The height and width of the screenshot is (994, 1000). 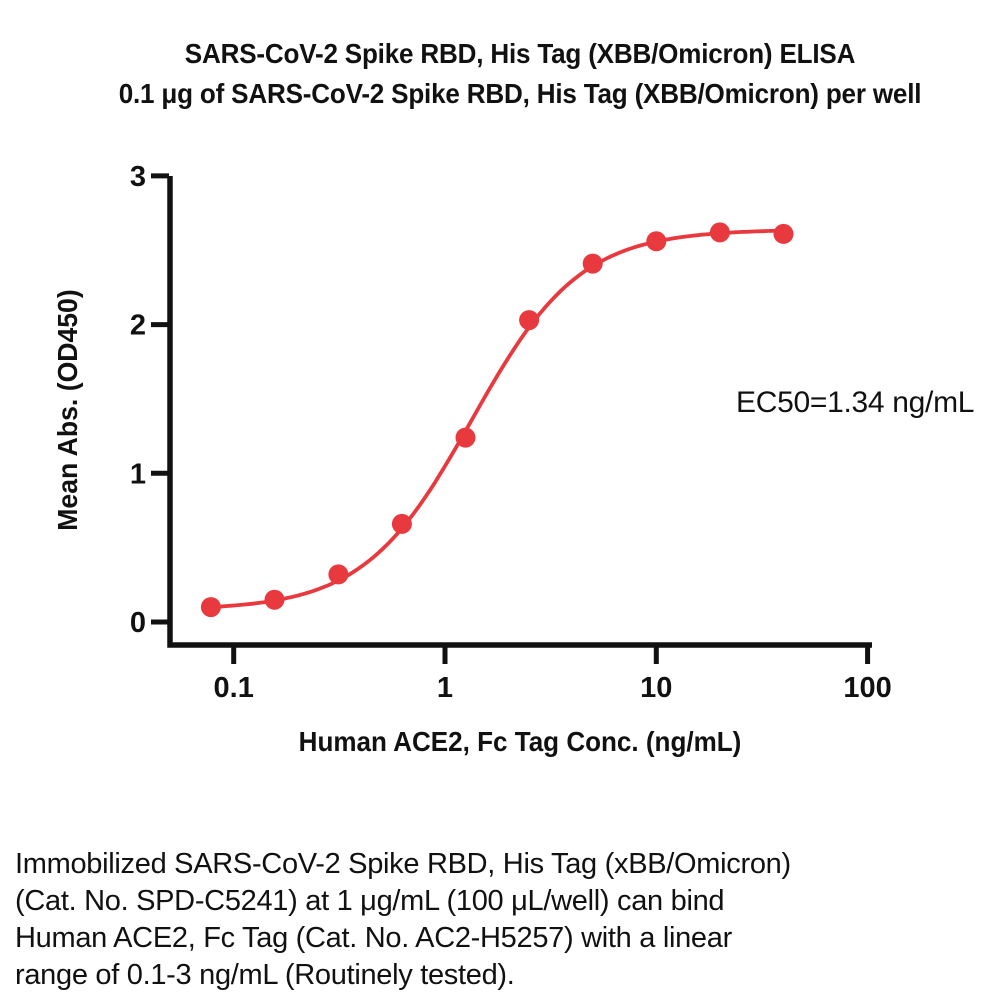 I want to click on y-tick-label: 1, so click(x=138, y=474).